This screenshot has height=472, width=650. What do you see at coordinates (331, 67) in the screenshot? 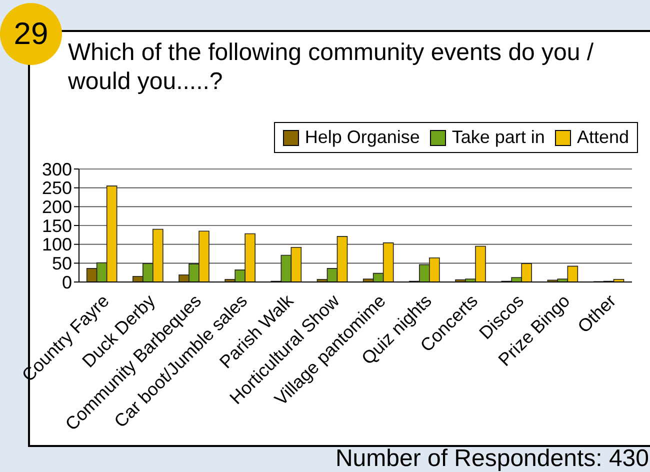
I see `chart-title: Which of the following community events do you / would you.....?` at bounding box center [331, 67].